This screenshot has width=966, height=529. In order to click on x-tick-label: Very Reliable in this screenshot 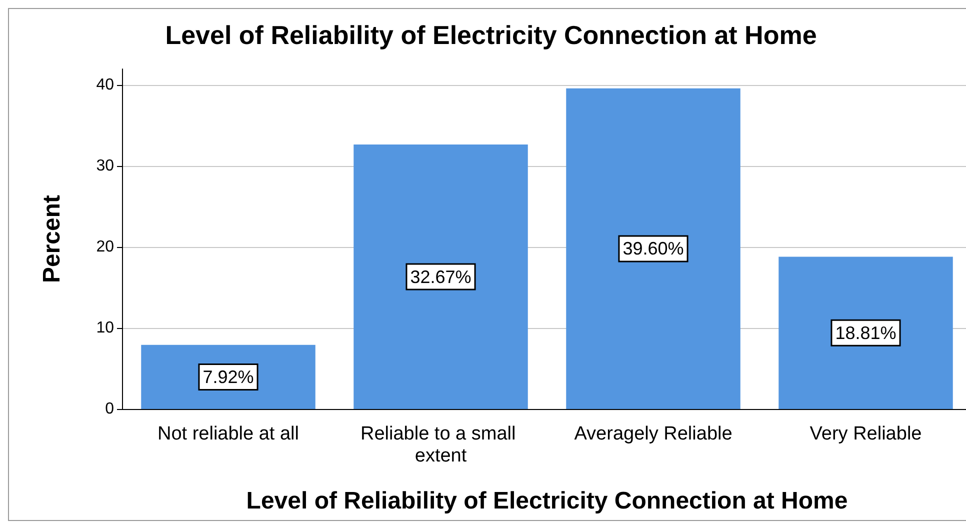, I will do `click(866, 434)`.